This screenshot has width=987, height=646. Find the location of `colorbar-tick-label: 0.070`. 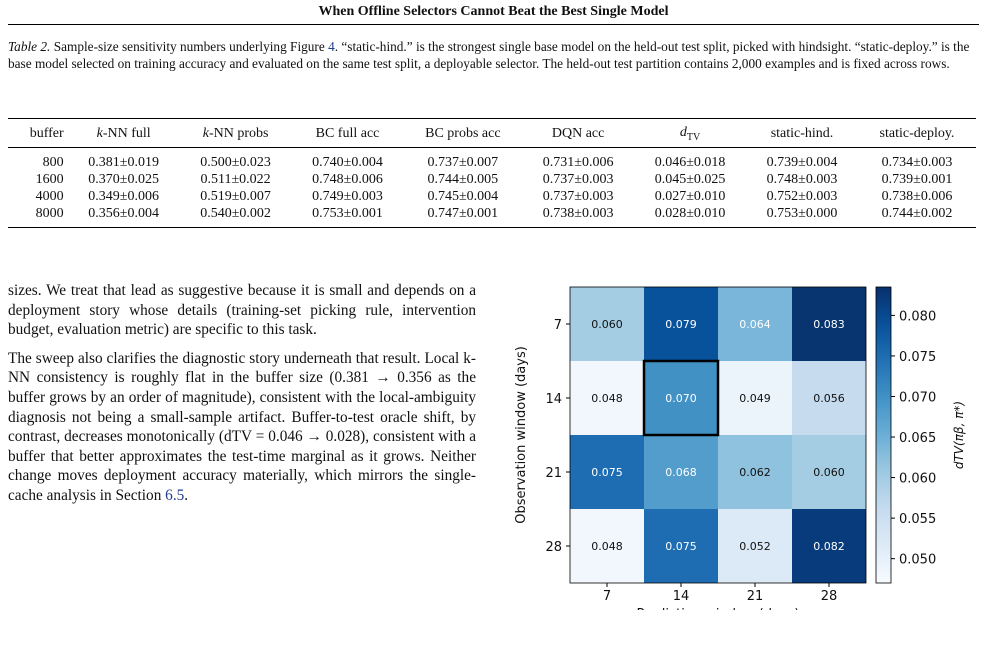

colorbar-tick-label: 0.070 is located at coordinates (917, 397).